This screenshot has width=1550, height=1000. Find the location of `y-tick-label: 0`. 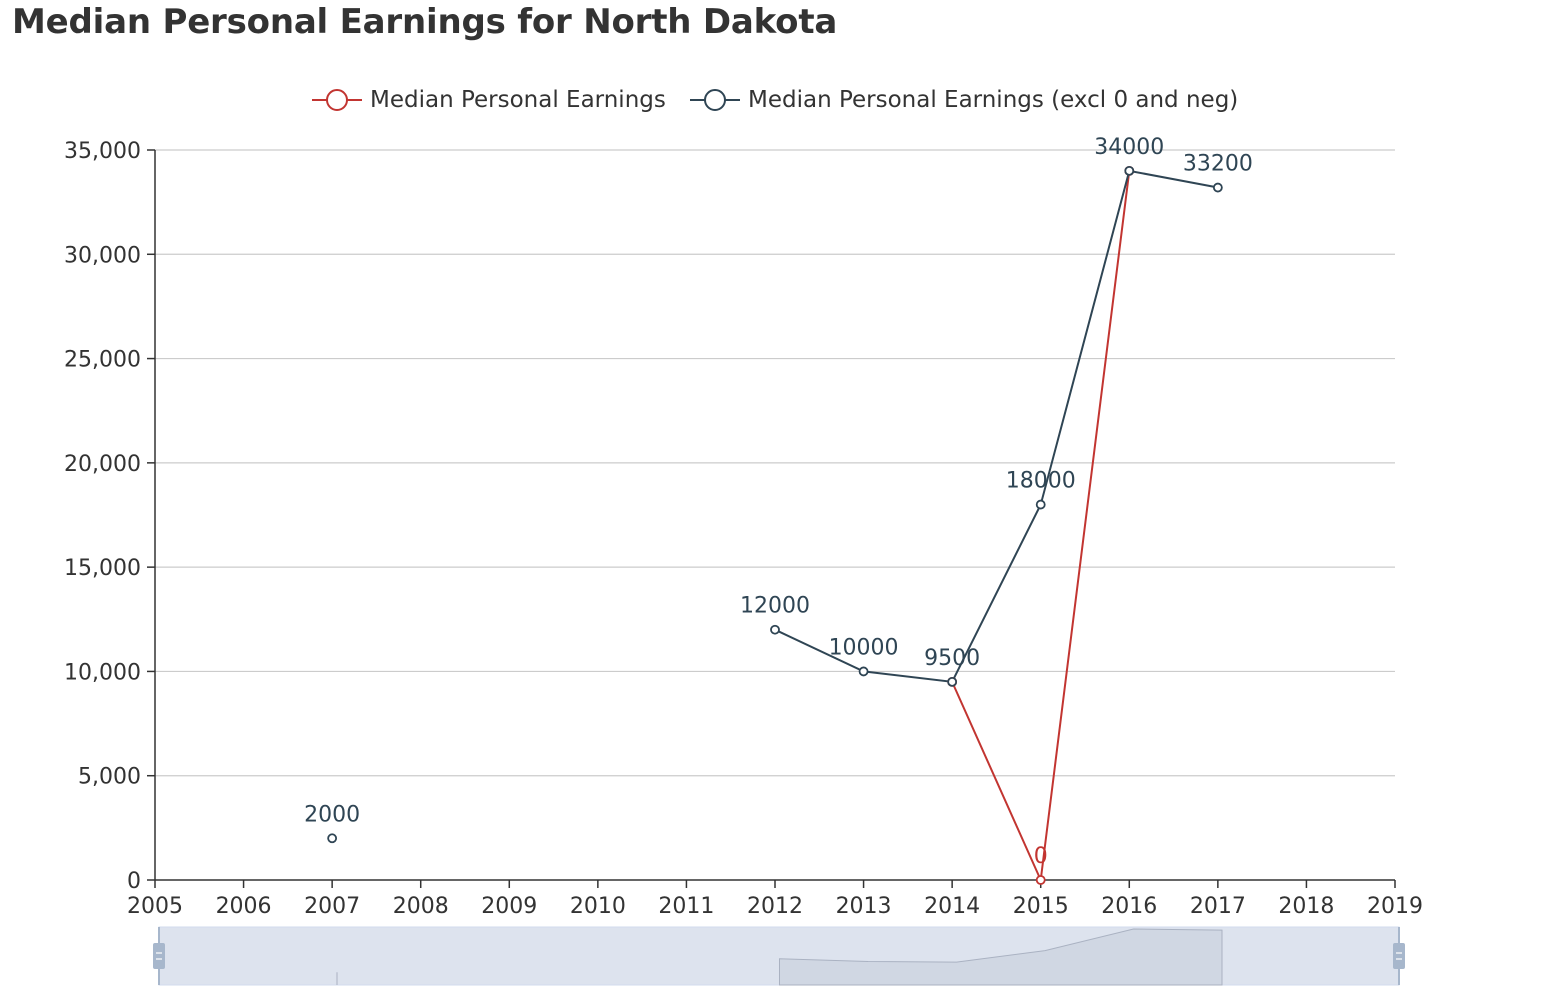

y-tick-label: 0 is located at coordinates (134, 881).